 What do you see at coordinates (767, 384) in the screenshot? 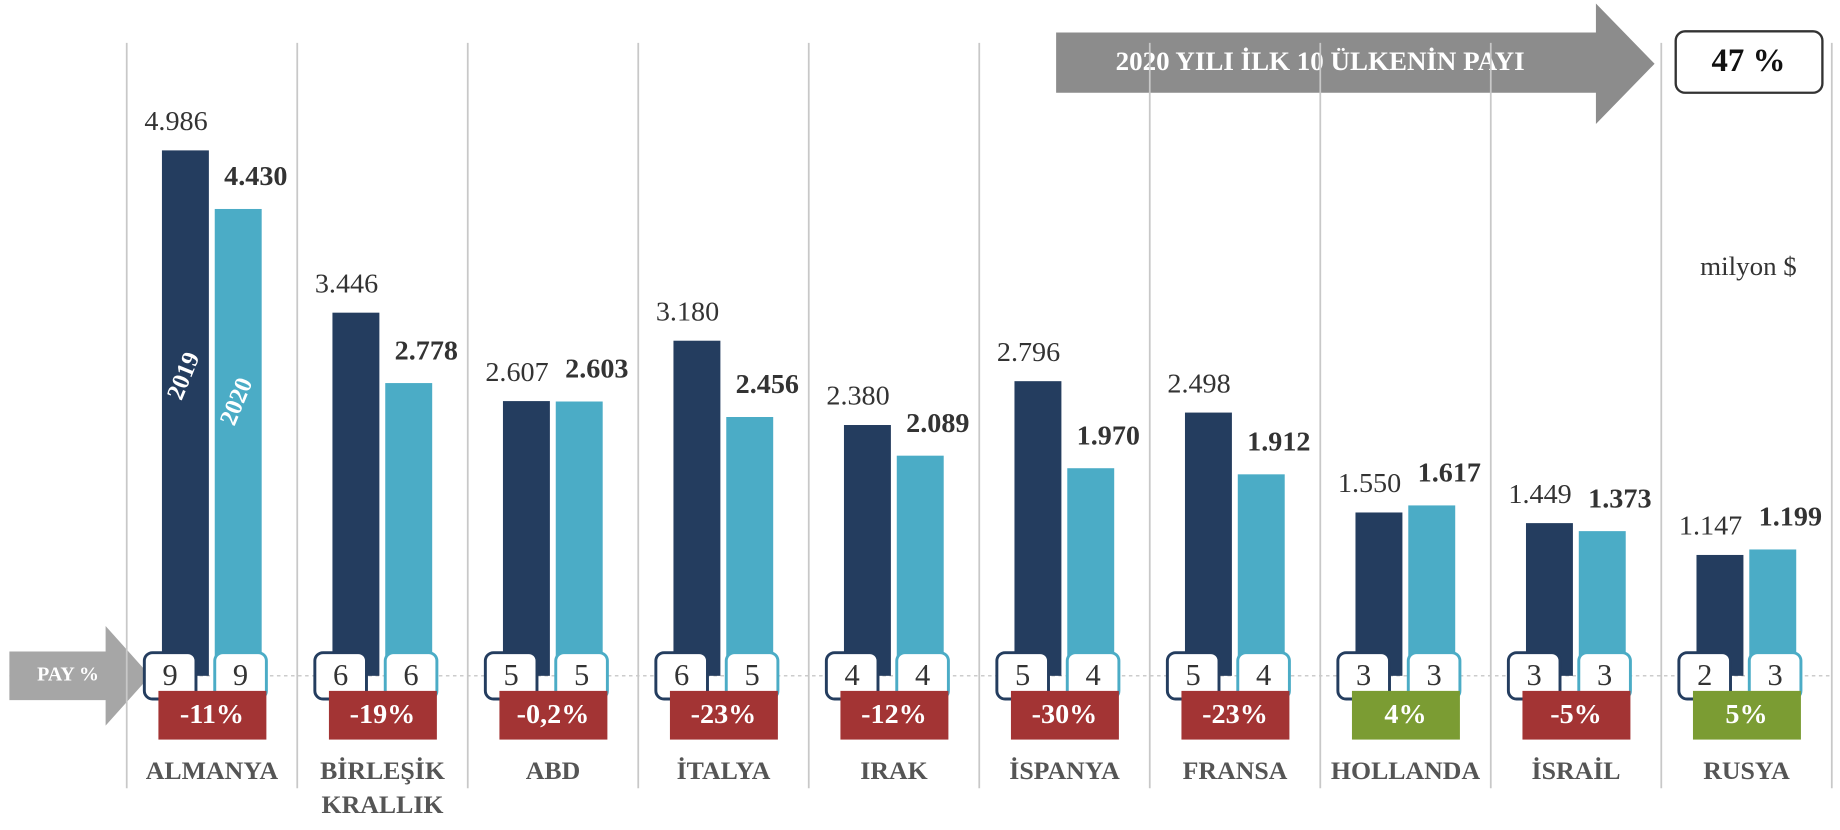
I see `value-label: 2.456` at bounding box center [767, 384].